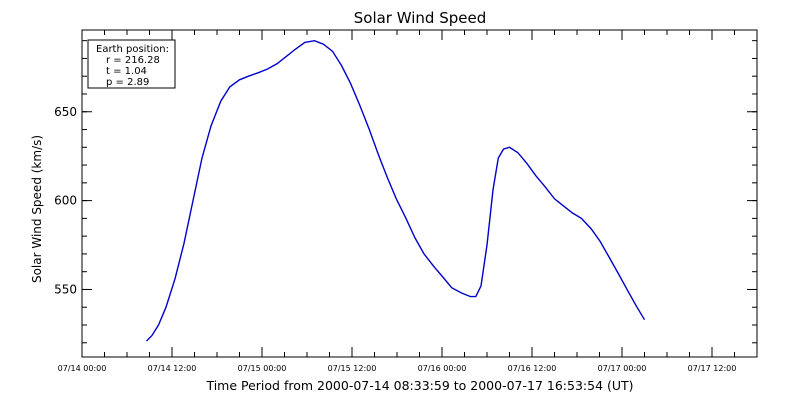 Image resolution: width=800 pixels, height=400 pixels. What do you see at coordinates (352, 368) in the screenshot?
I see `x-tick-label: 07/15 12:00` at bounding box center [352, 368].